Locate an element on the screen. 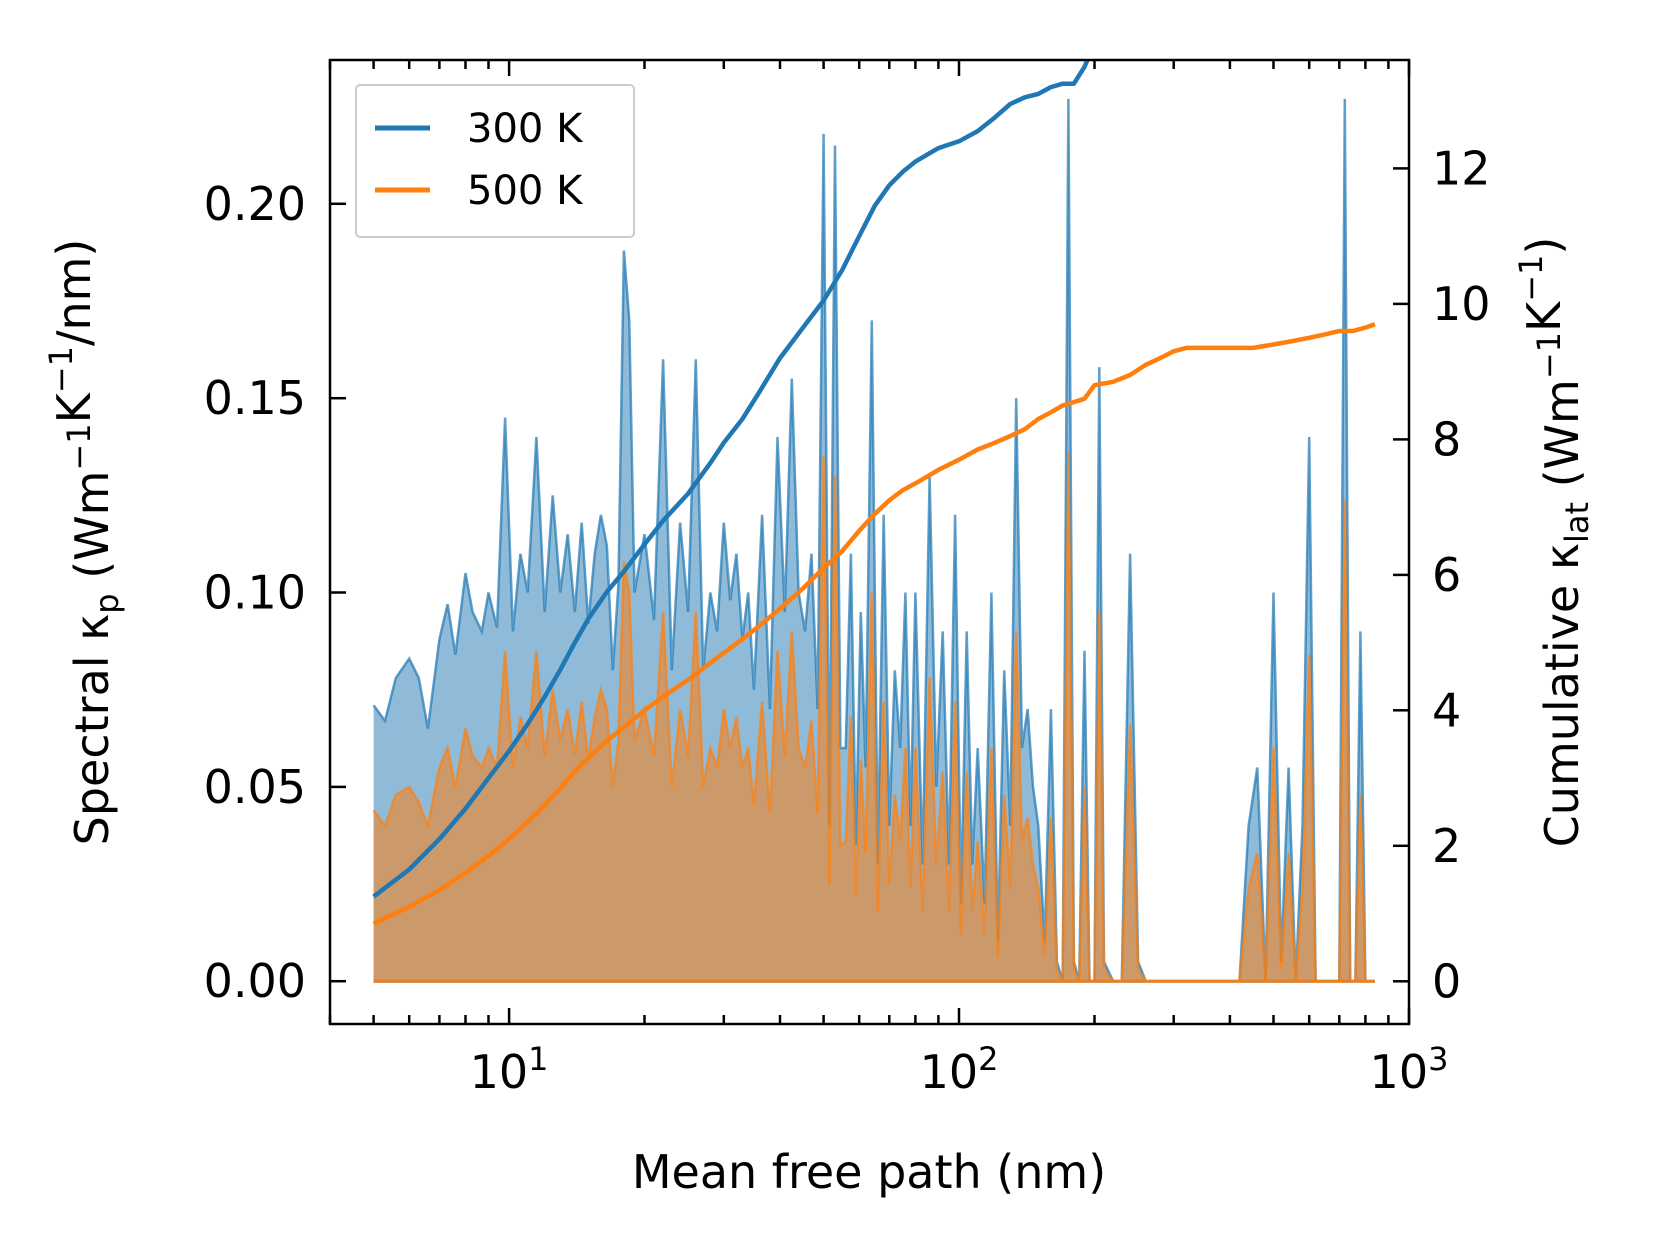  y-right-label-exp1: −1 is located at coordinates (1549, 355).